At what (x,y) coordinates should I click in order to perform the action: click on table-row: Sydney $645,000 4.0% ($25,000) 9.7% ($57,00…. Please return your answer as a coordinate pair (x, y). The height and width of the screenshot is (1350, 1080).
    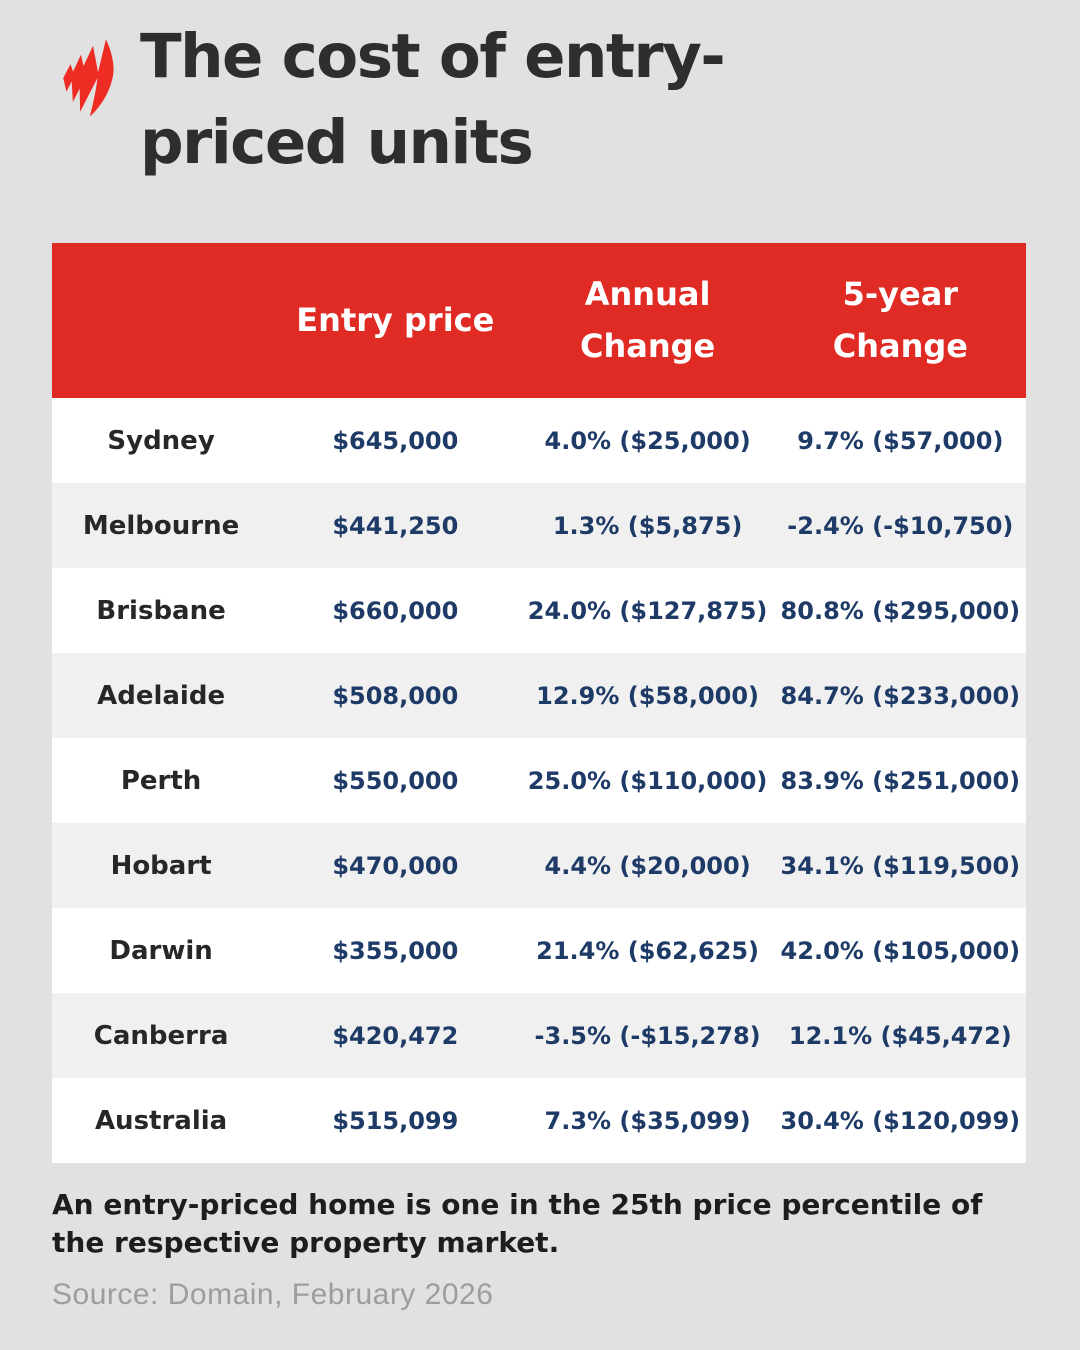
    Looking at the image, I should click on (539, 440).